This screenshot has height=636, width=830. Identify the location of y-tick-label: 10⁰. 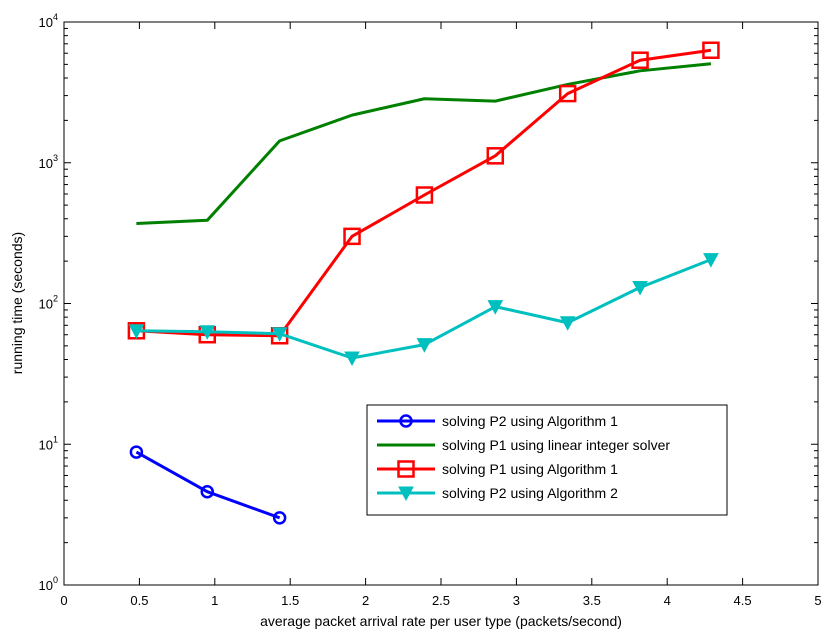
(48, 584).